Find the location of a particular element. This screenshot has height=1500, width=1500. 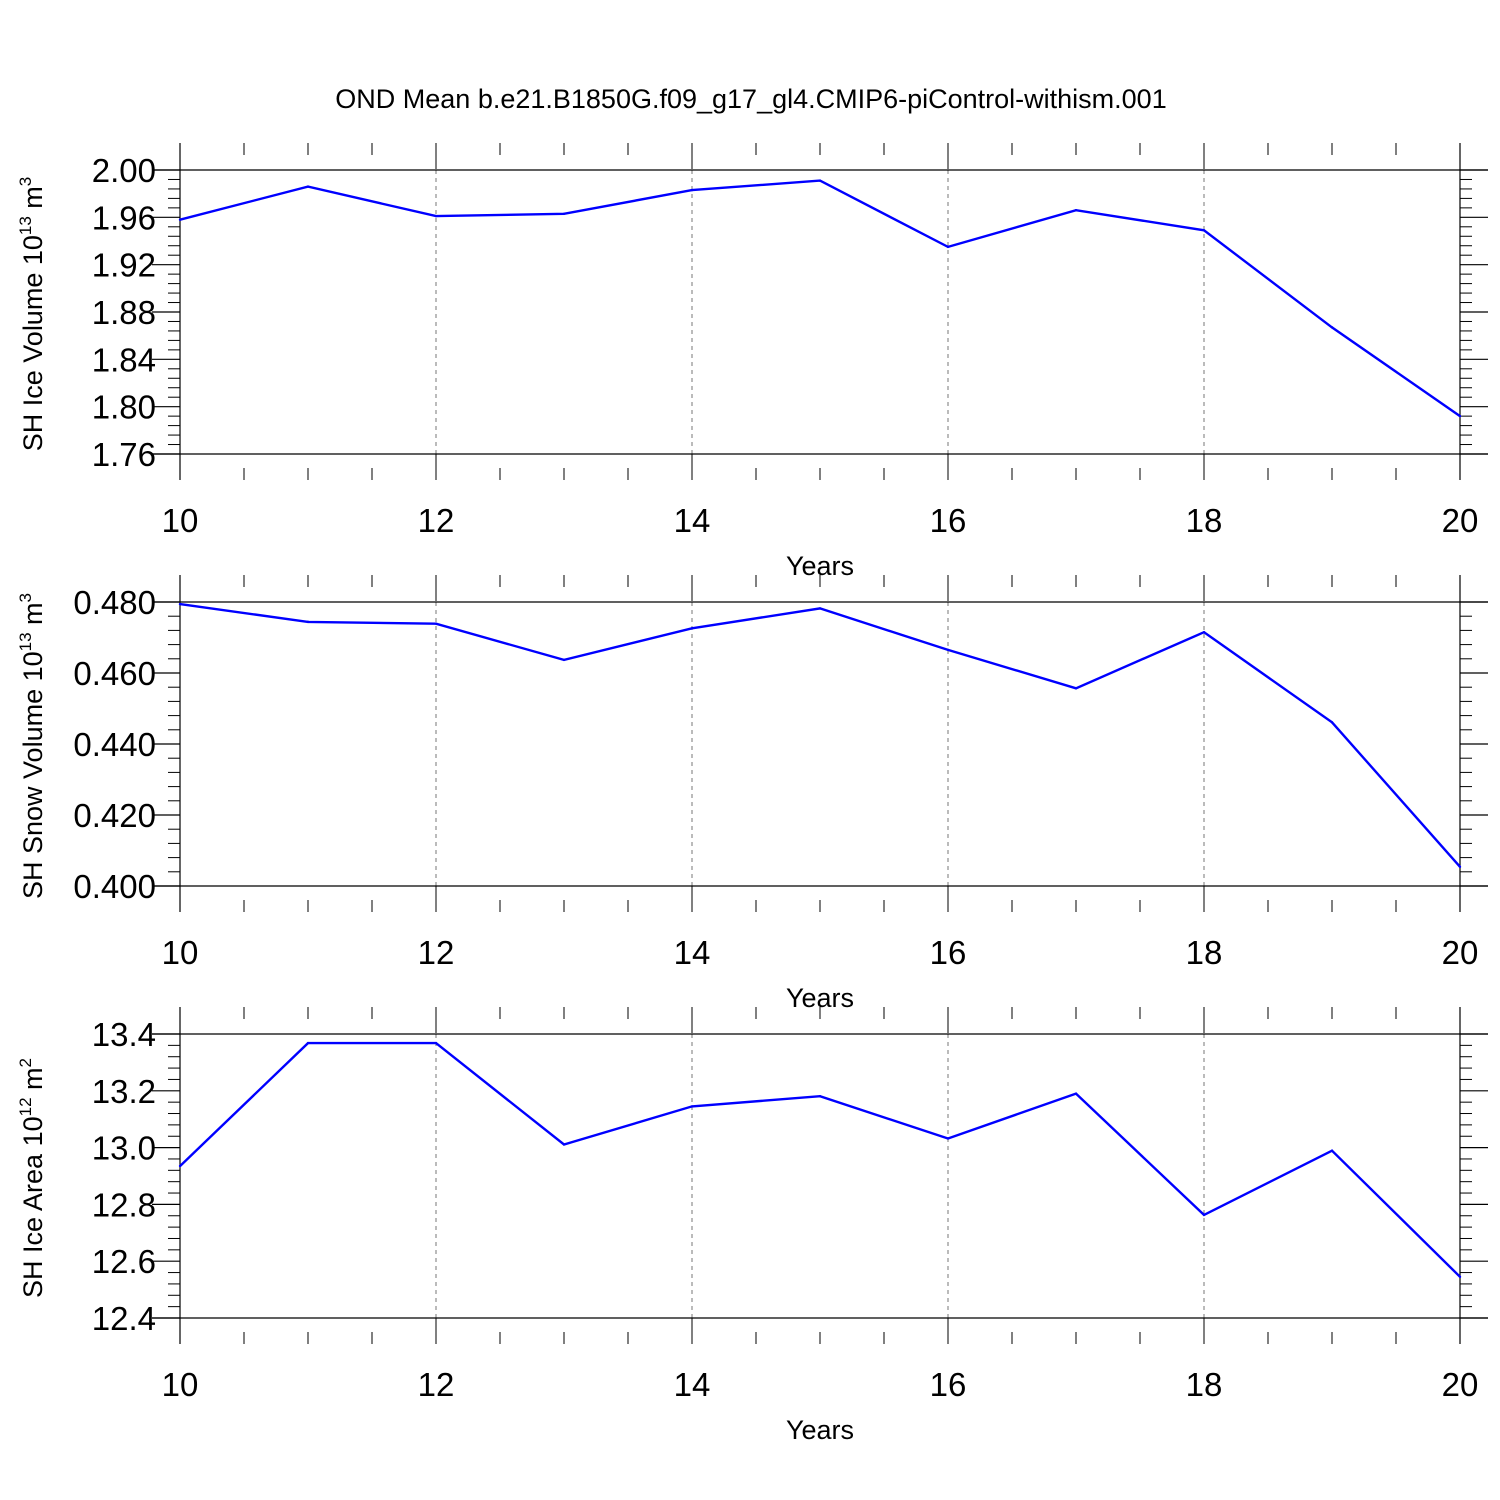

y-tick-label: 0.400 is located at coordinates (114, 886).